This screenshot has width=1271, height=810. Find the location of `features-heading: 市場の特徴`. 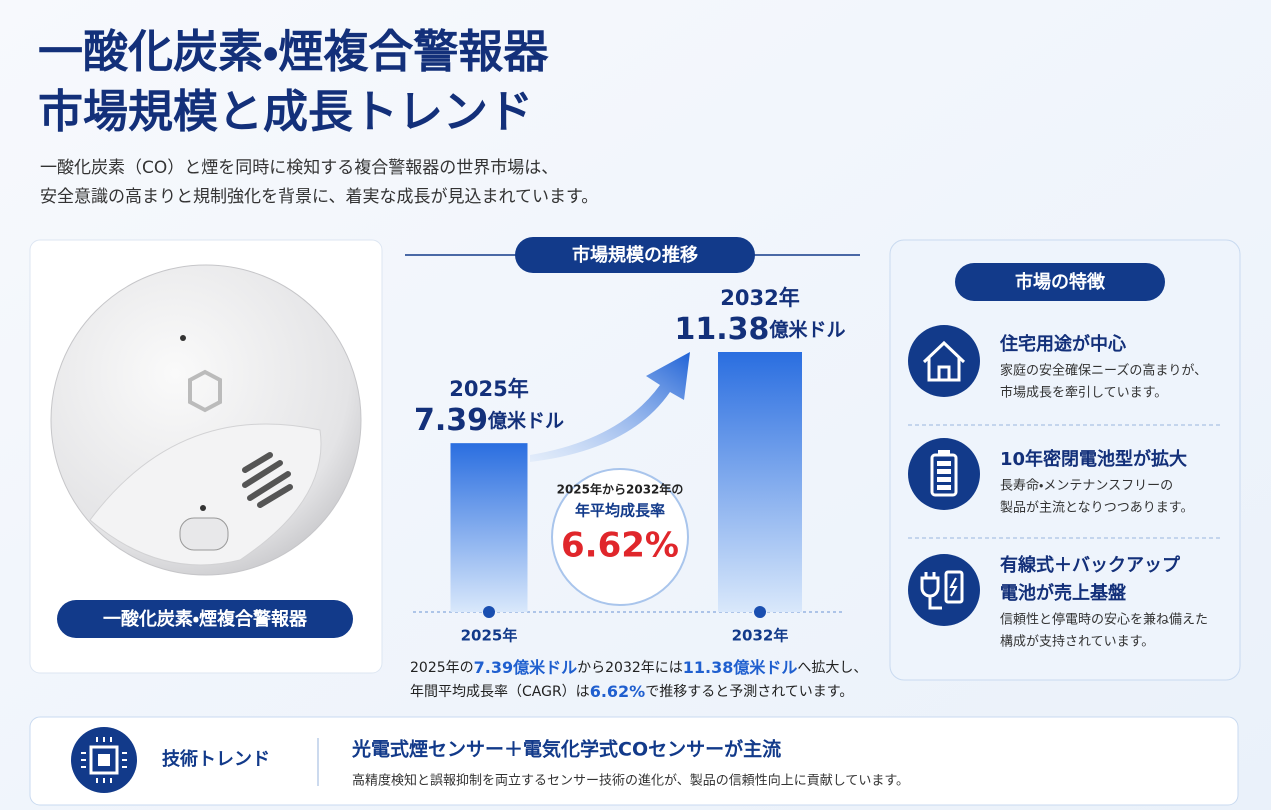

features-heading: 市場の特徴 is located at coordinates (1060, 282).